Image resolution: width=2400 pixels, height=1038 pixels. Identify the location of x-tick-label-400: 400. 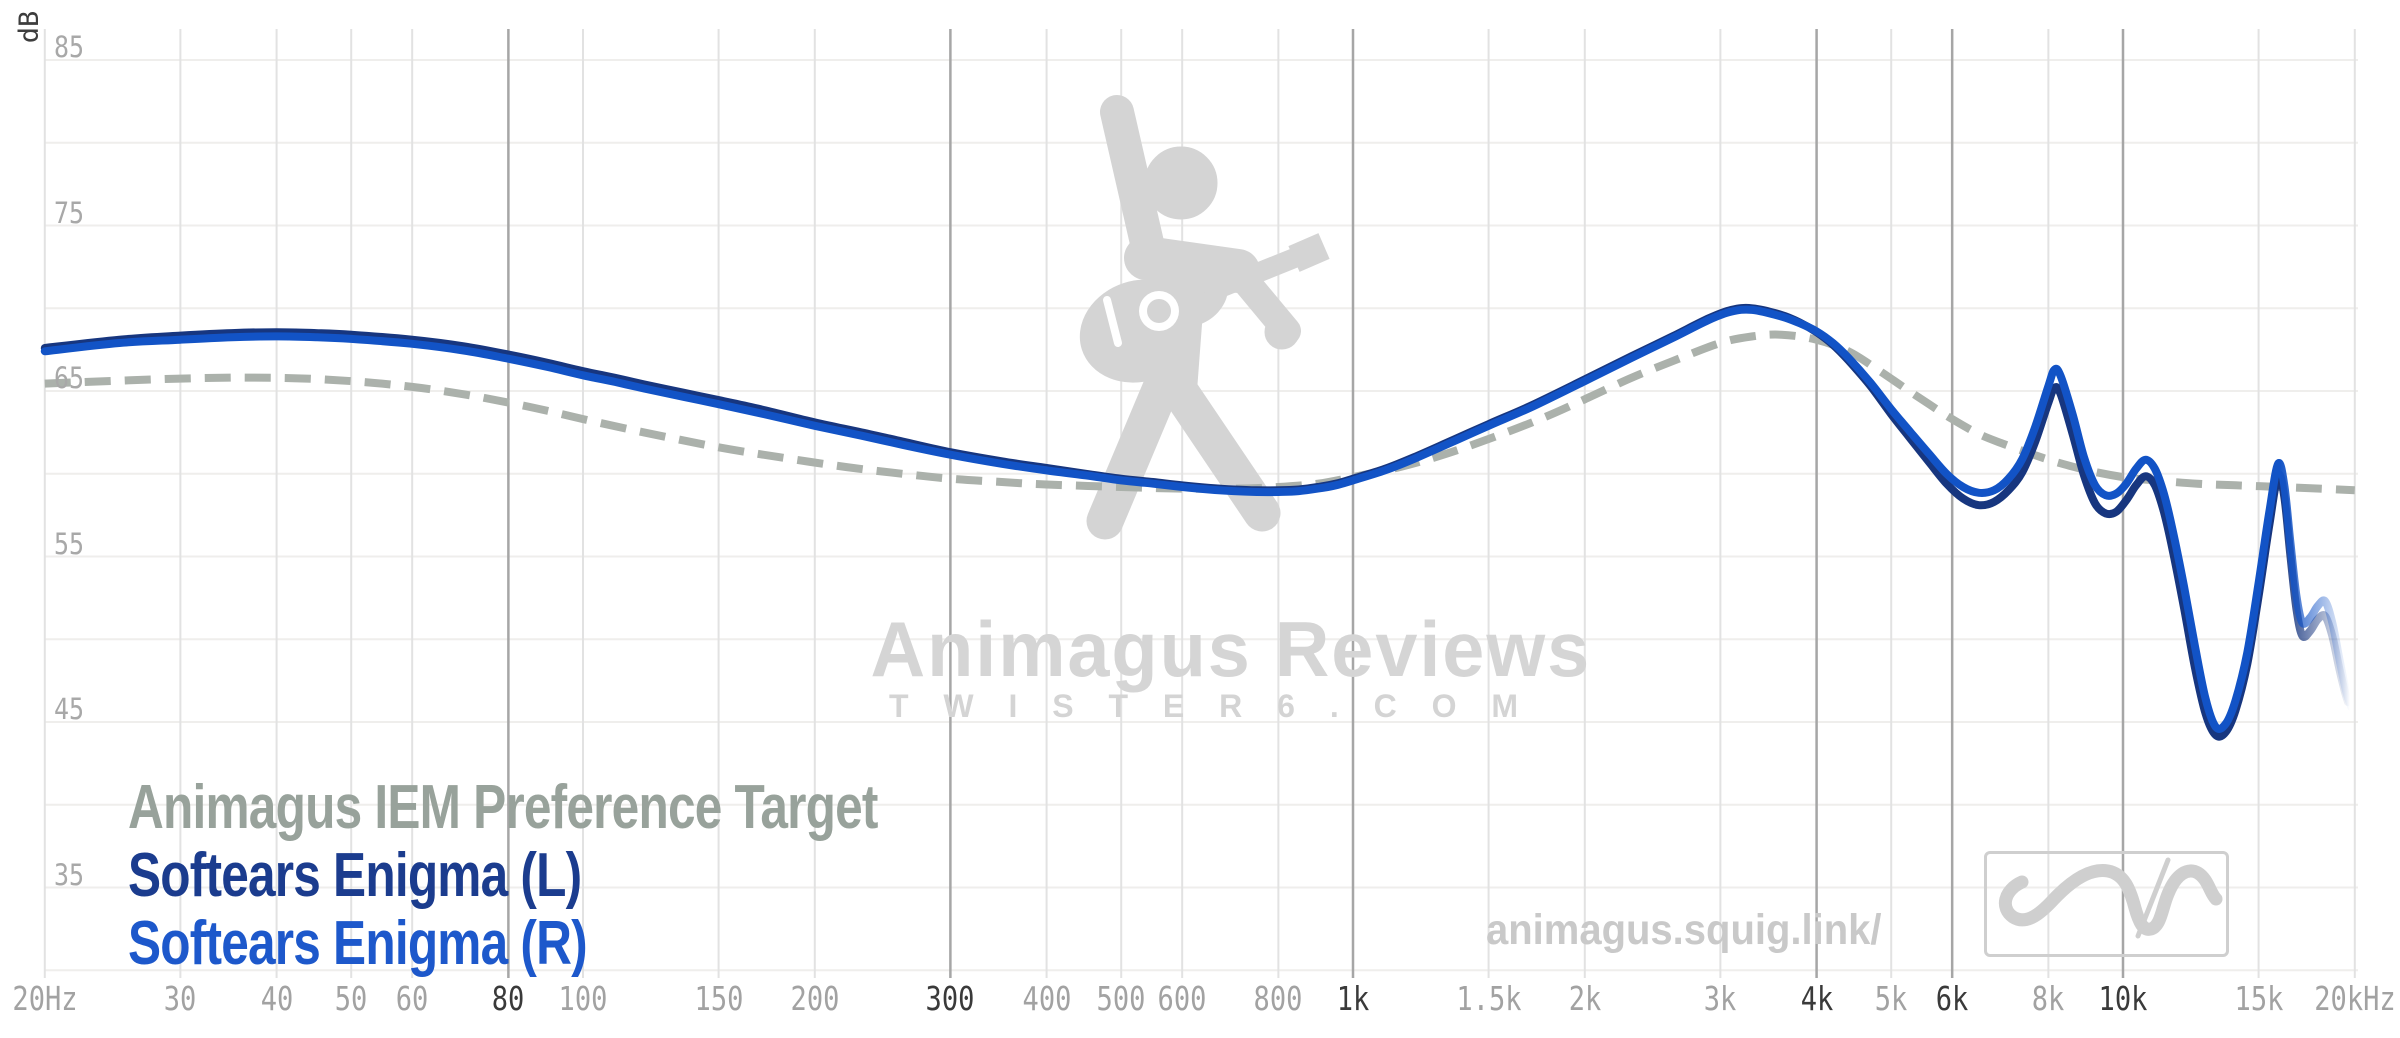
(1047, 998).